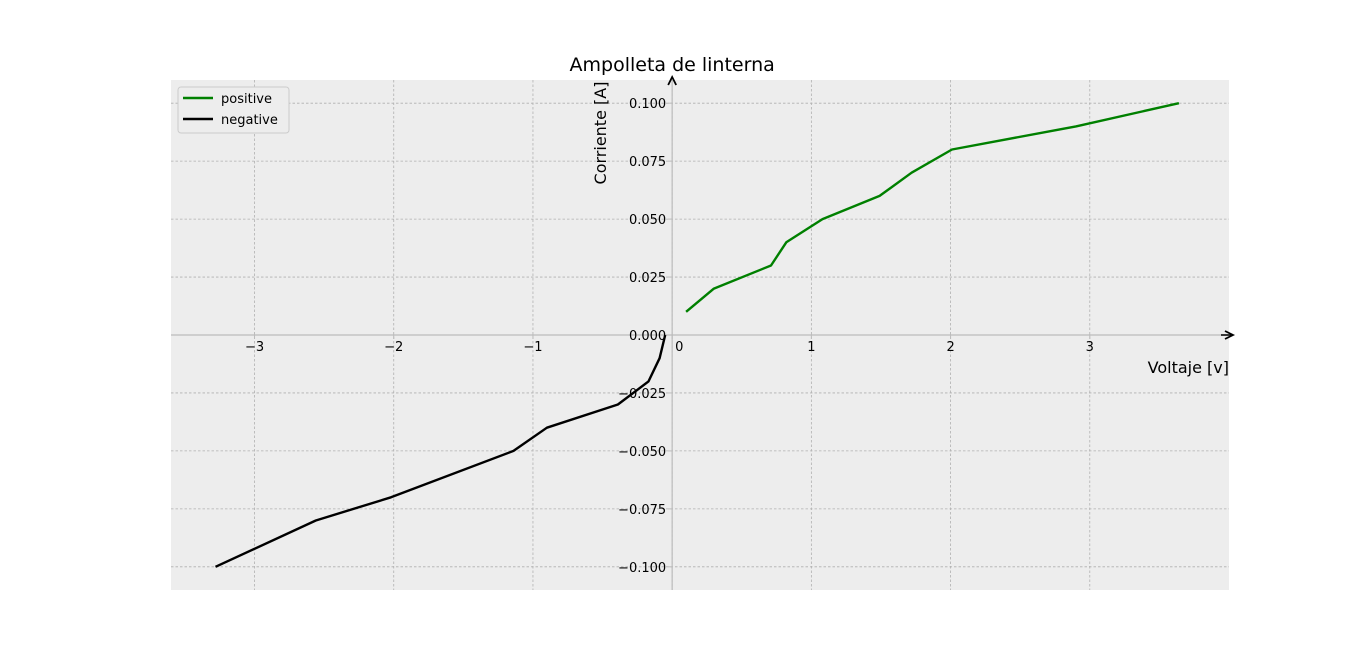  Describe the element at coordinates (642, 568) in the screenshot. I see `y-tick-label: −0.100` at that location.